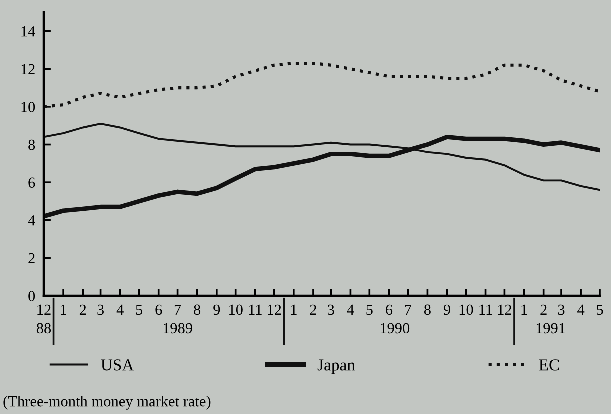 Image resolution: width=611 pixels, height=414 pixels. Describe the element at coordinates (395, 328) in the screenshot. I see `x2-tick-label: 1990` at that location.